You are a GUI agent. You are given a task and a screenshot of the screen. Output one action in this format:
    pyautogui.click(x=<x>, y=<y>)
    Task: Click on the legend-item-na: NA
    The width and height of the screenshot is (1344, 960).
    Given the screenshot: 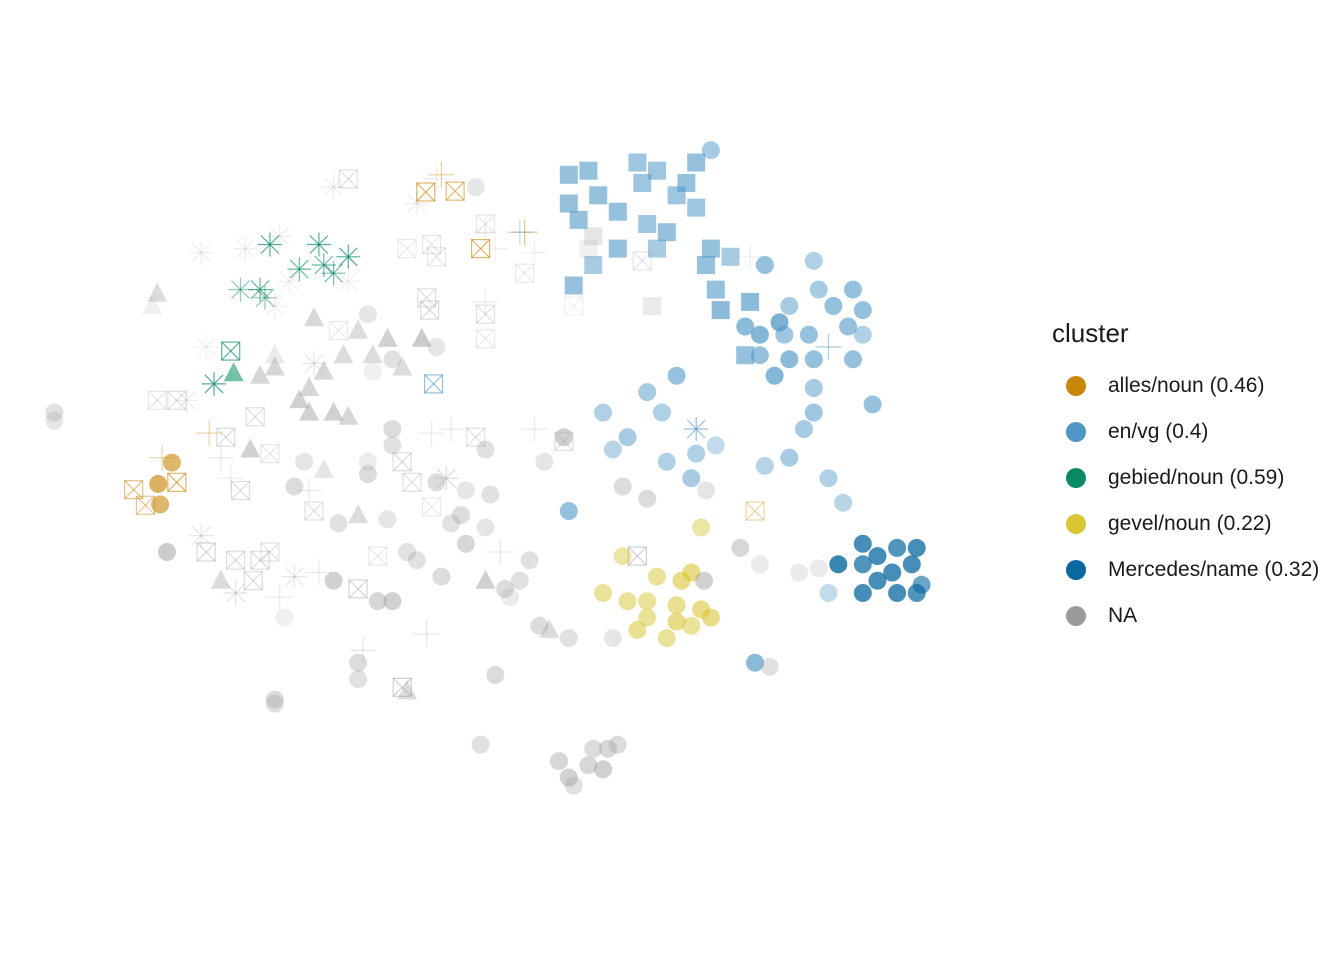 What is the action you would take?
    pyautogui.click(x=1184, y=616)
    